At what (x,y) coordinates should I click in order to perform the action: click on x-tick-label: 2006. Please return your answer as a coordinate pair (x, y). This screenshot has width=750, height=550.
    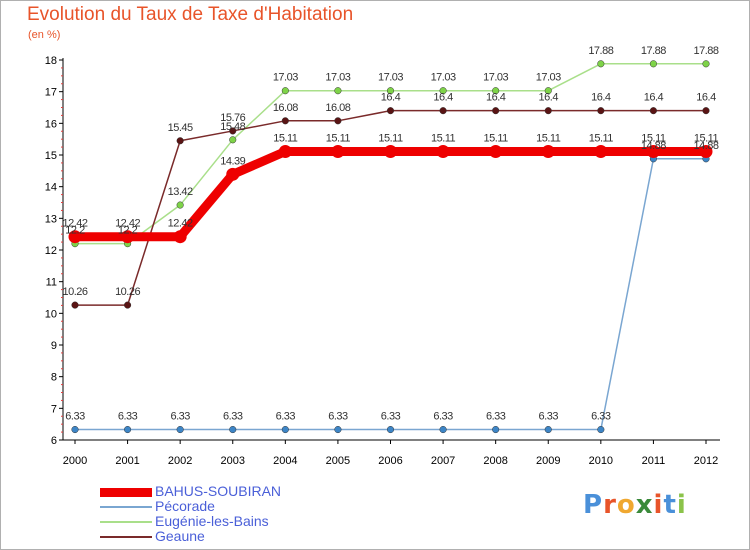
    Looking at the image, I should click on (390, 461).